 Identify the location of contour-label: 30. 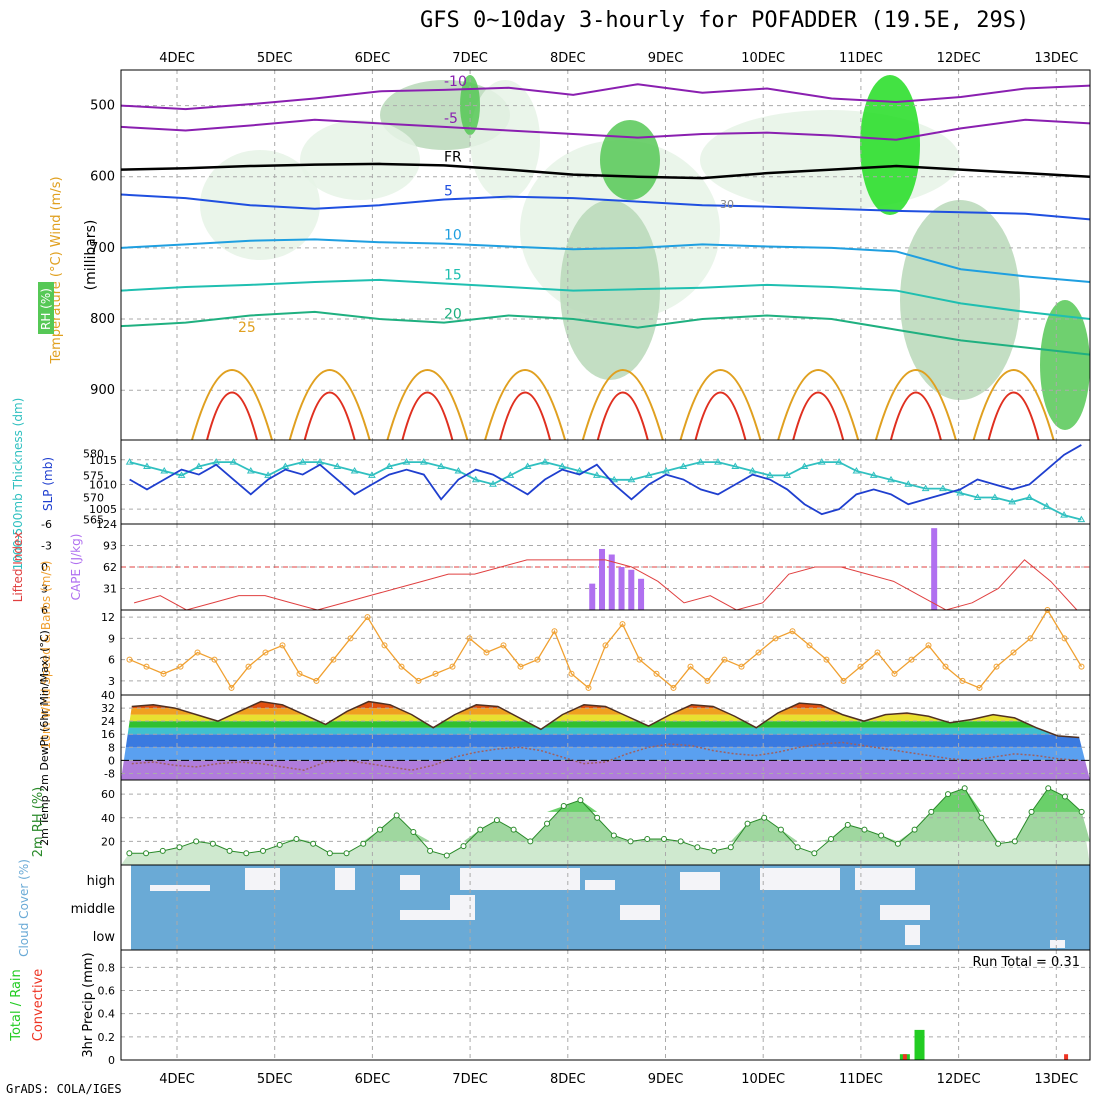
(727, 204).